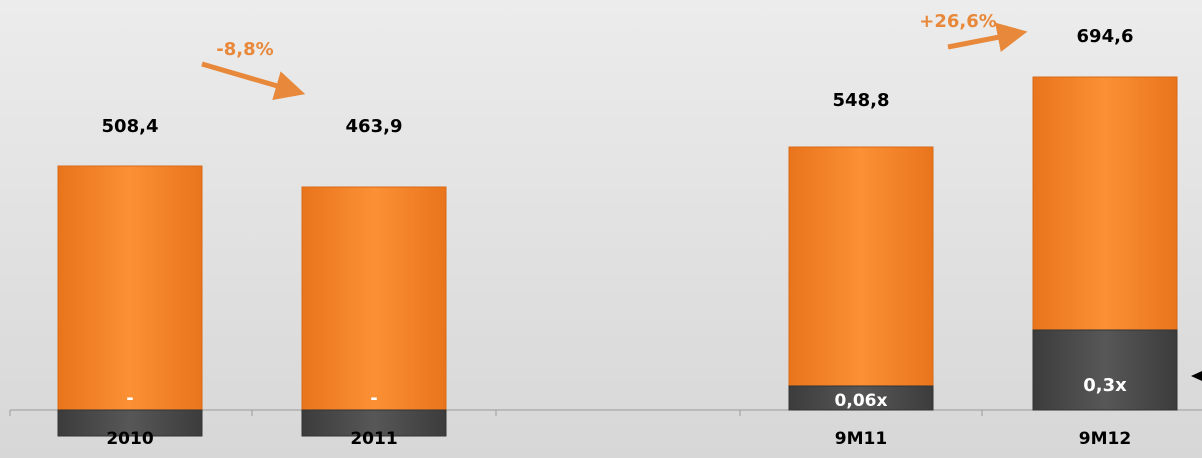  What do you see at coordinates (496, 413) in the screenshot?
I see `x-axis-ticks` at bounding box center [496, 413].